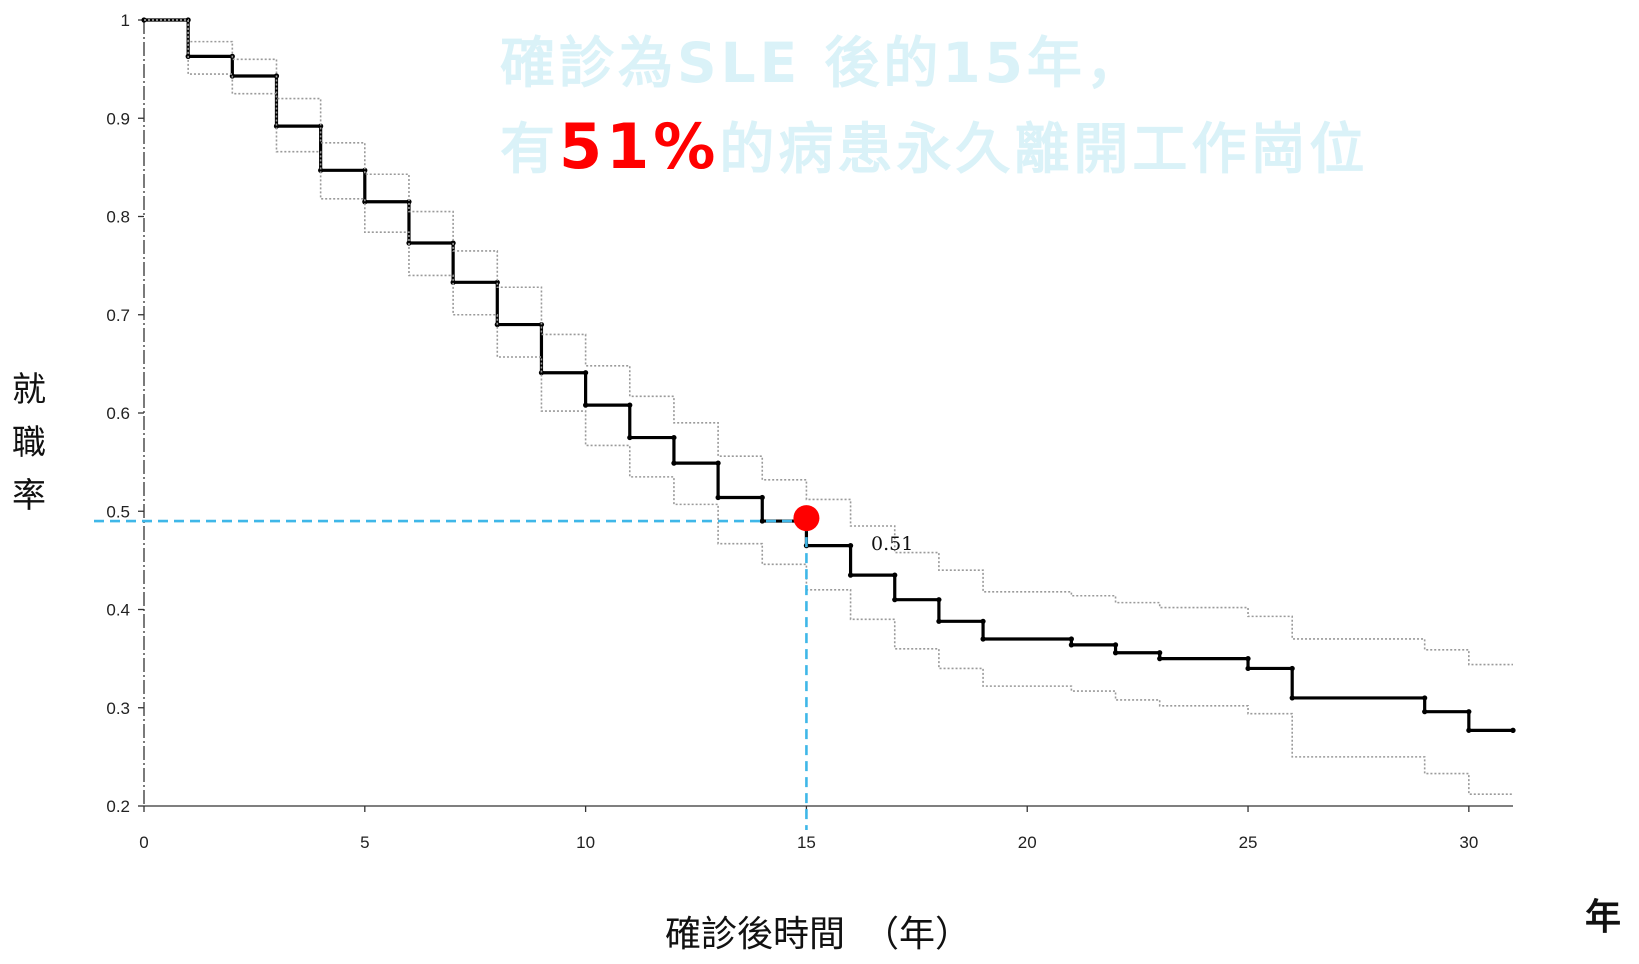 The image size is (1639, 964). Describe the element at coordinates (1603, 917) in the screenshot. I see `x-axis-unit: 年` at that location.